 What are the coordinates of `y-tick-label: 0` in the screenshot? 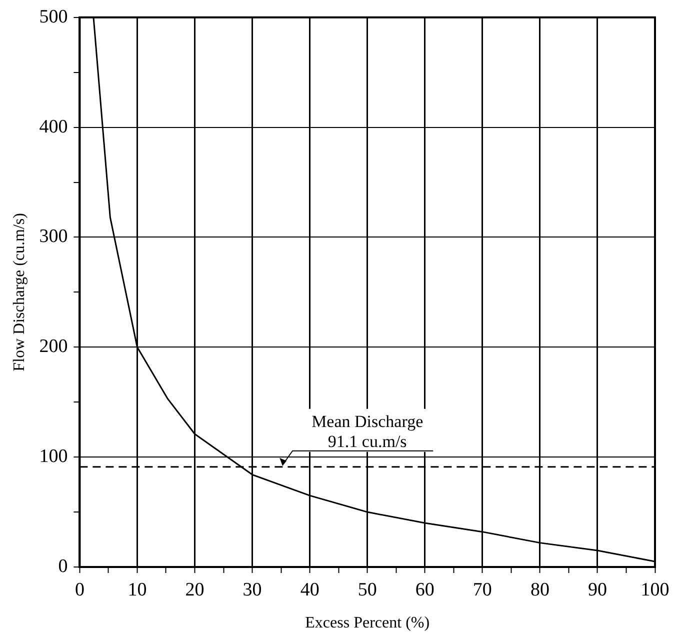 It's located at (63, 566).